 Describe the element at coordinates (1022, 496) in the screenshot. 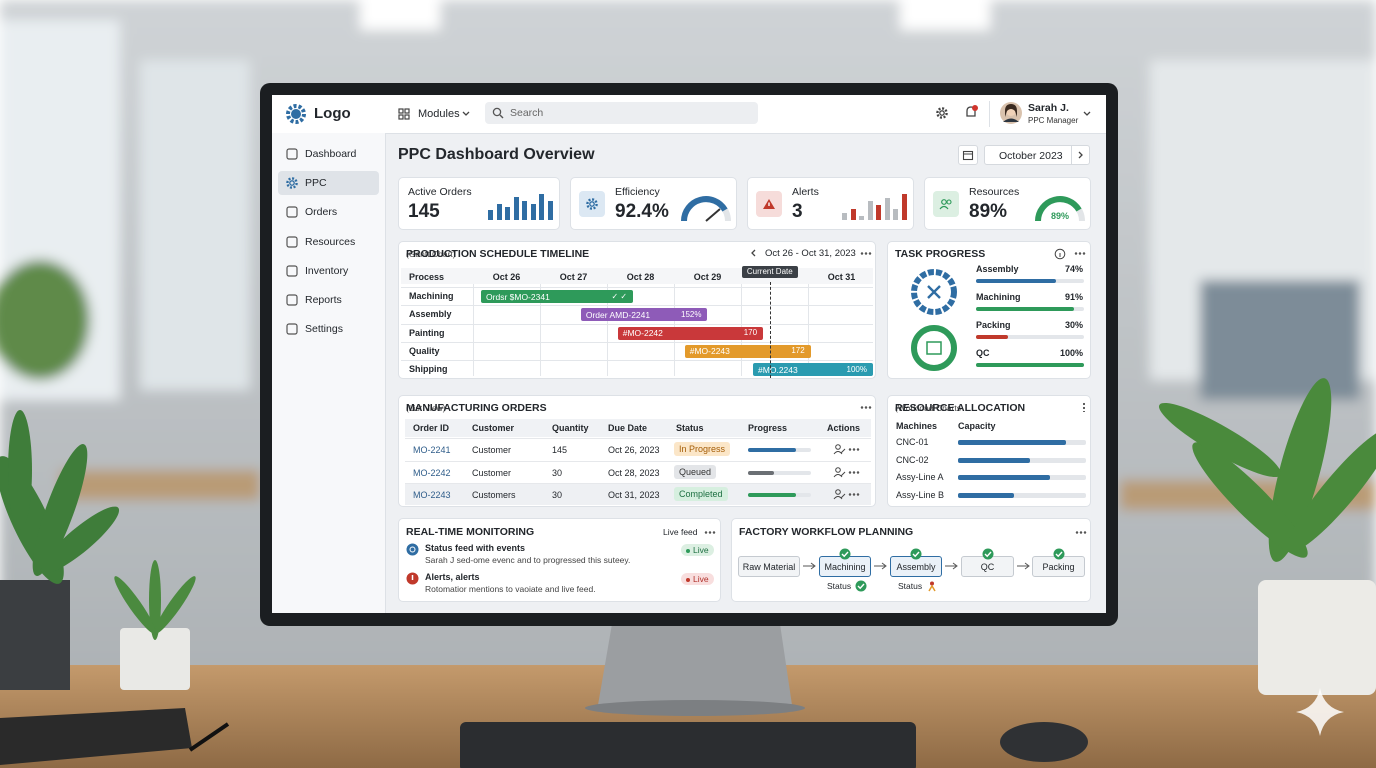

I see `capacity-track` at that location.